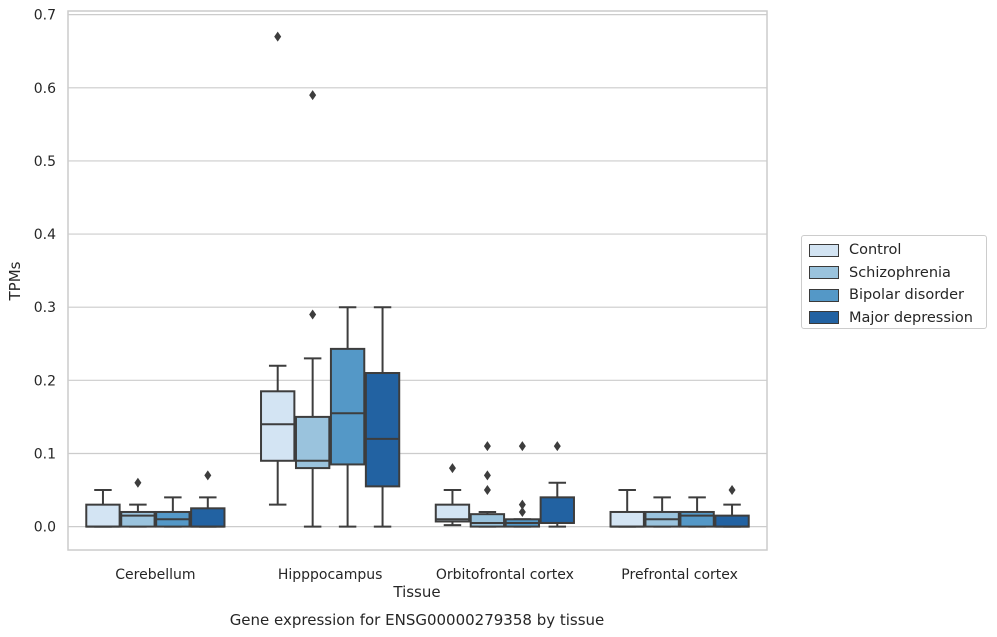 Image resolution: width=997 pixels, height=637 pixels. Describe the element at coordinates (45, 454) in the screenshot. I see `y-tick-label: 0.1` at that location.